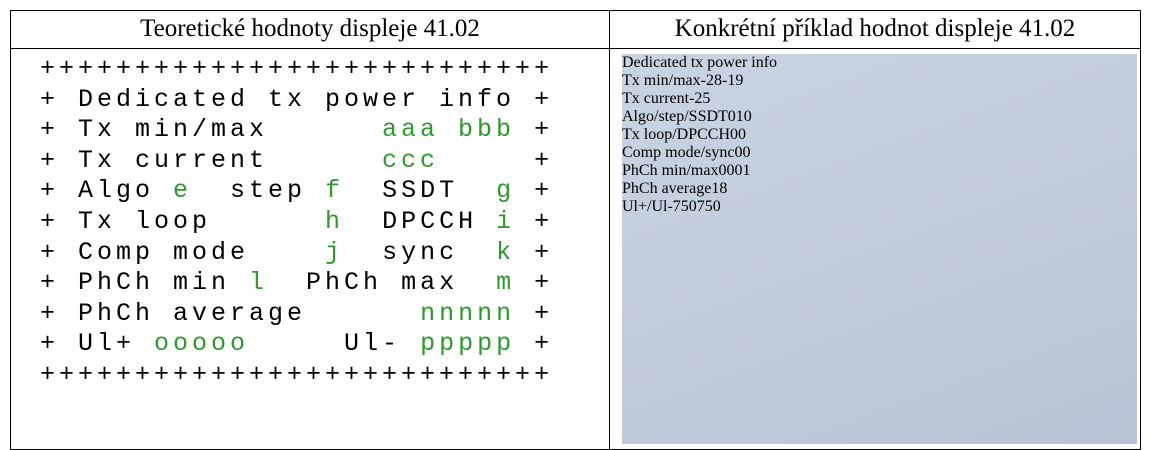 This screenshot has height=450, width=1149. Describe the element at coordinates (97, 344) in the screenshot. I see `label-text: + Ul+` at that location.